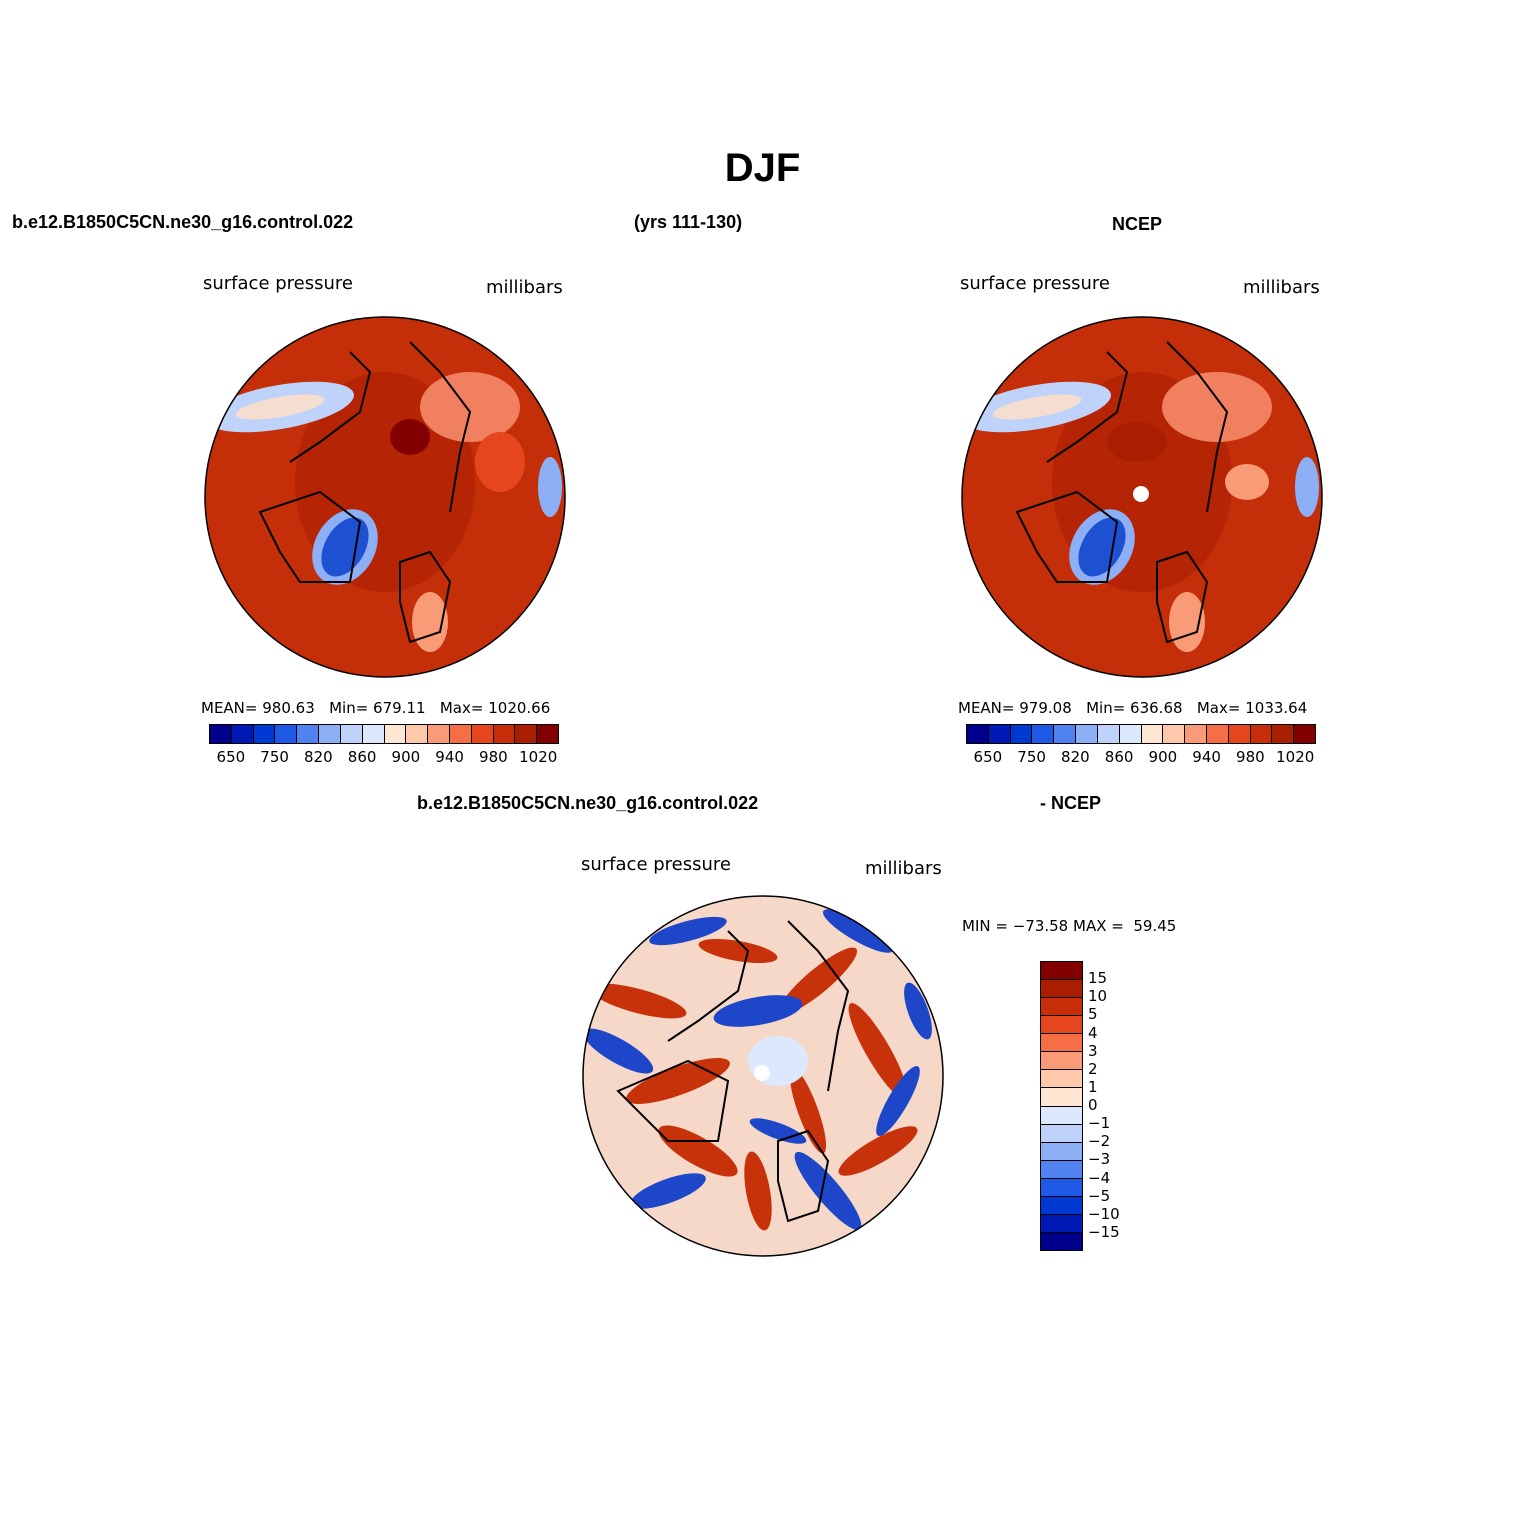 The image size is (1525, 1525). Describe the element at coordinates (1156, 708) in the screenshot. I see `right-min-value: 636.68` at that location.